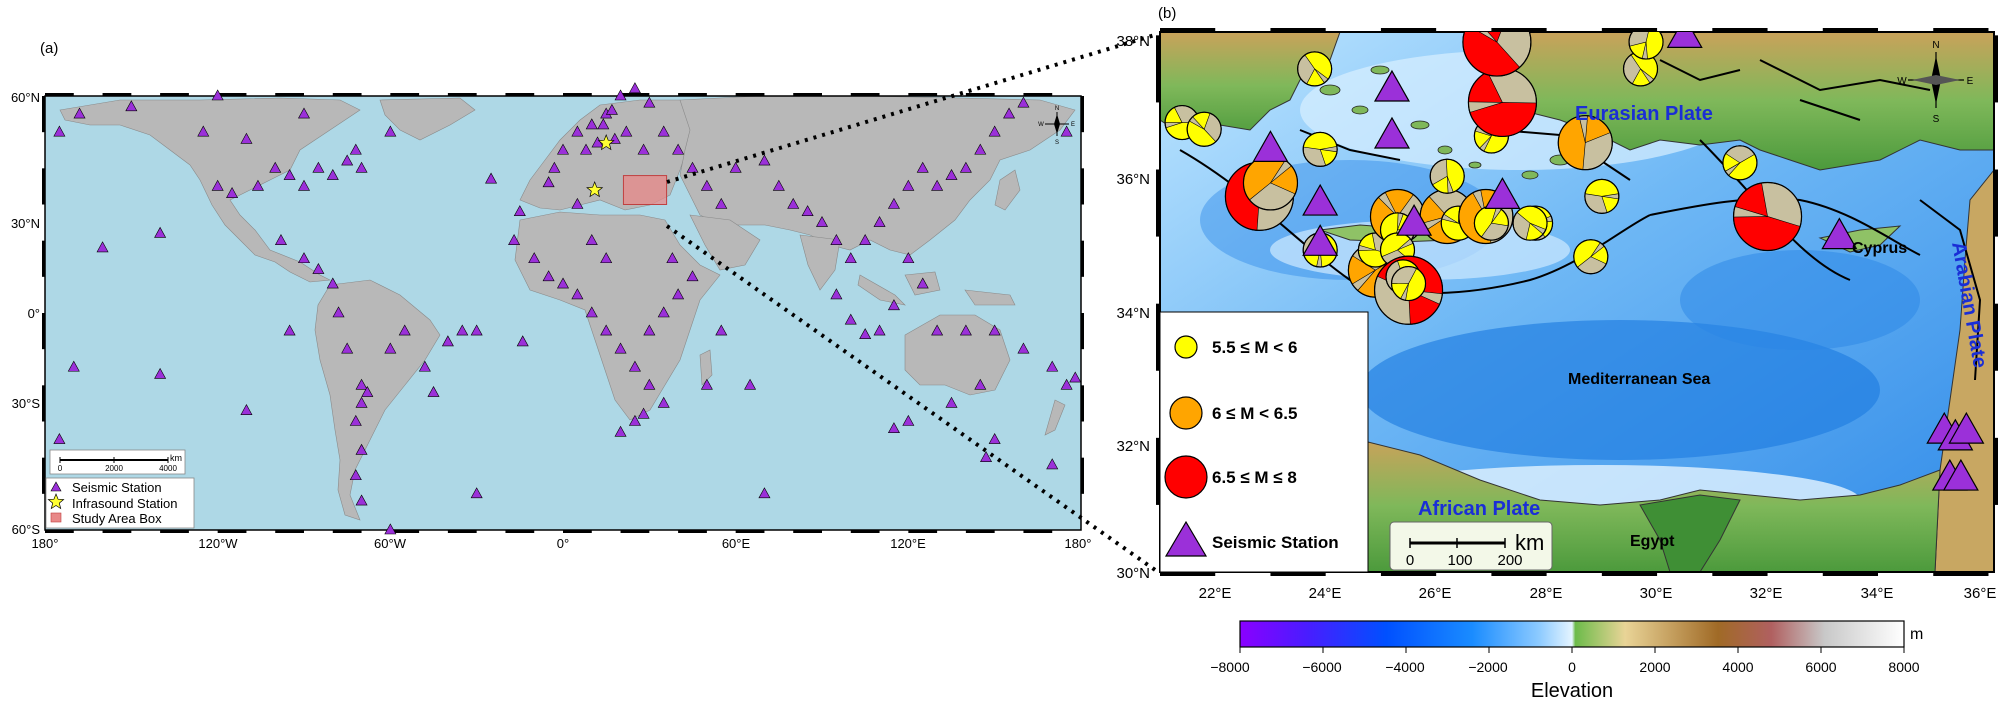  What do you see at coordinates (1435, 593) in the screenshot?
I see `lon-tick-label: 26°E` at bounding box center [1435, 593].